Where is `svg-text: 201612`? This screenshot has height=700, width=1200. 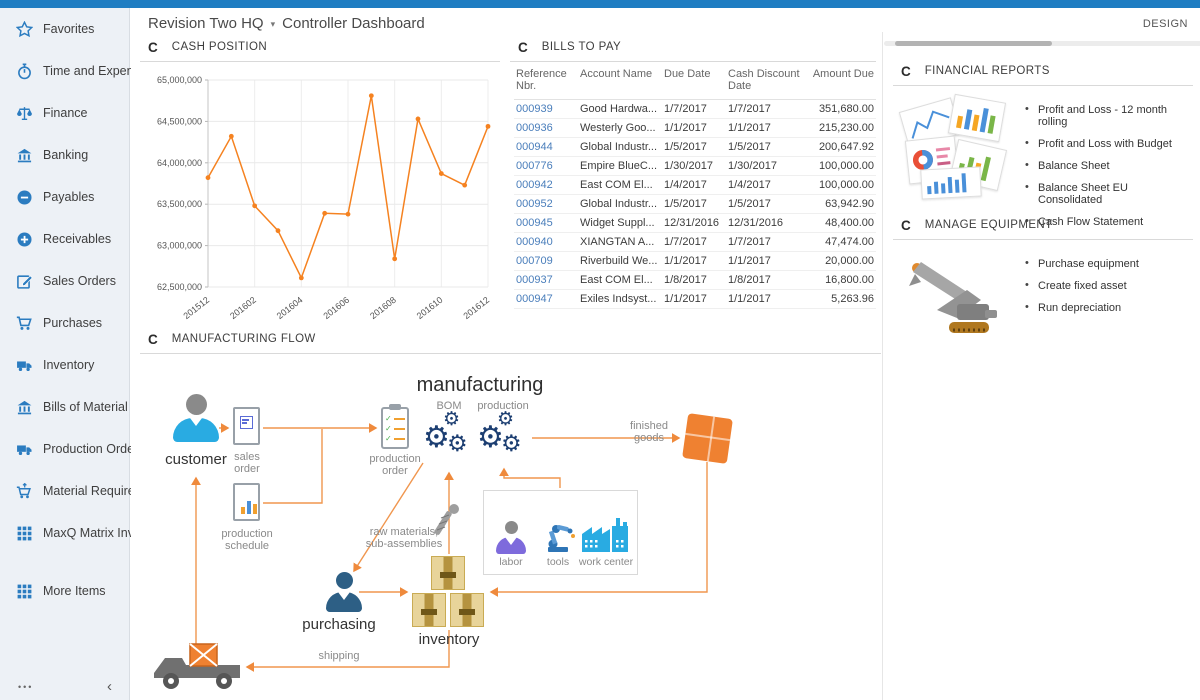
svg-text: 201612 is located at coordinates (476, 308).